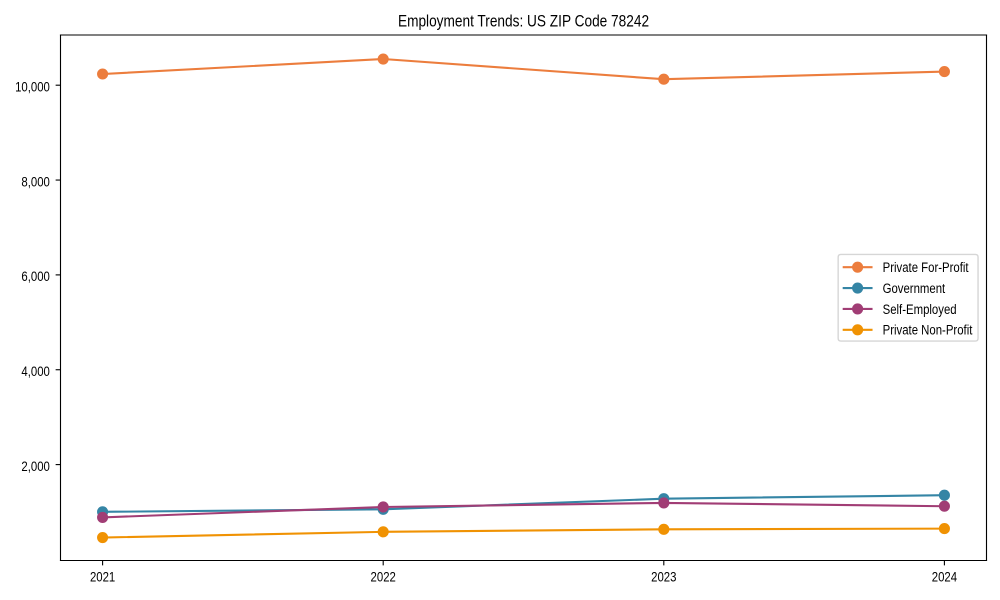  What do you see at coordinates (32, 86) in the screenshot?
I see `svg-text: 10,000` at bounding box center [32, 86].